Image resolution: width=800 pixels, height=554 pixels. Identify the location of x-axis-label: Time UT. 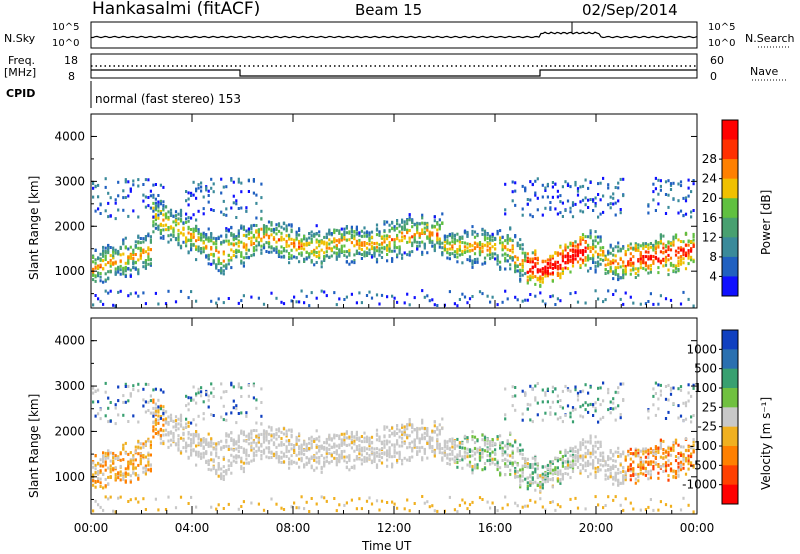
(387, 546).